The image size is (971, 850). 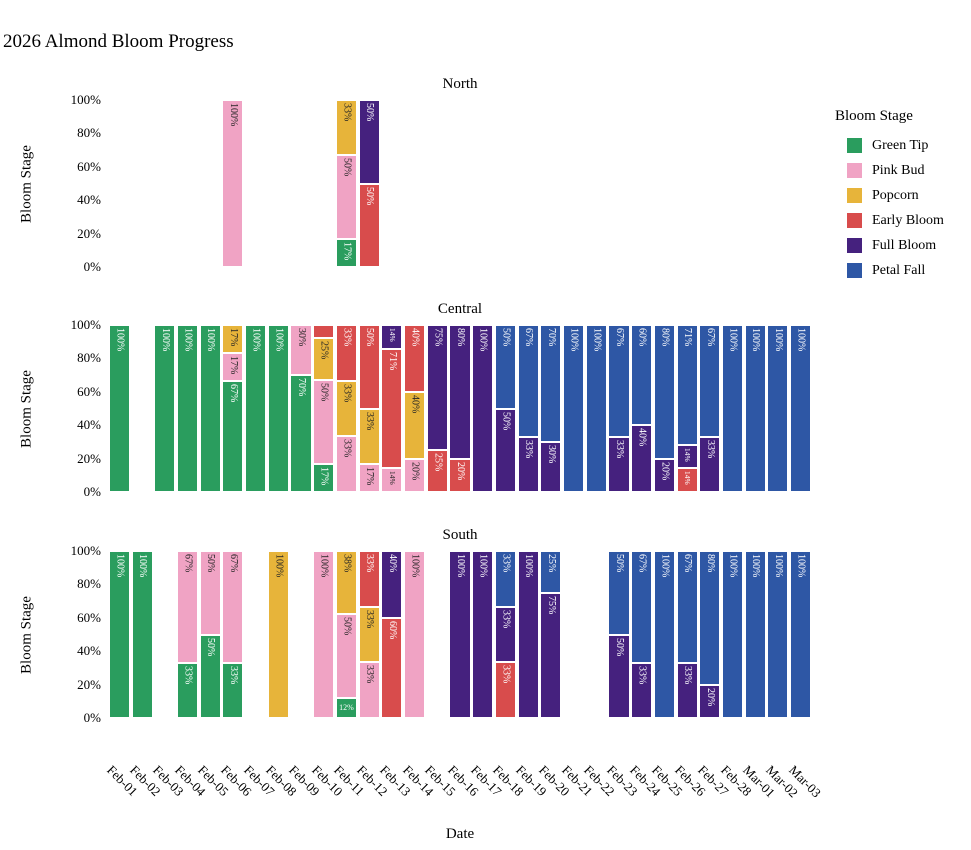 I want to click on bar-north-feb-12: 50% 50%, so click(x=369, y=183).